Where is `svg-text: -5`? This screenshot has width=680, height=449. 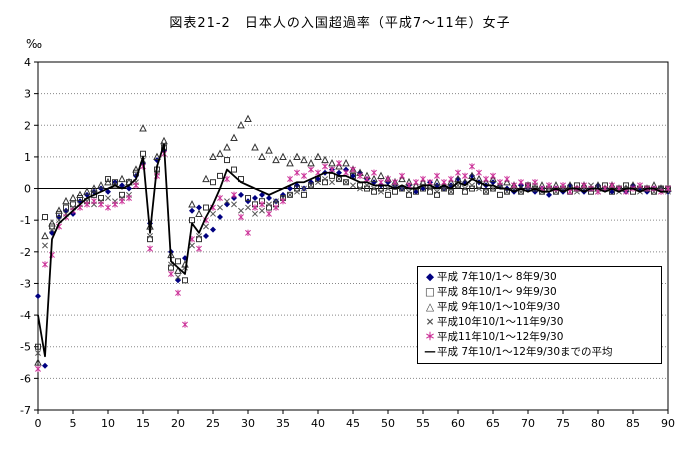
svg-text: -5 is located at coordinates (25, 347).